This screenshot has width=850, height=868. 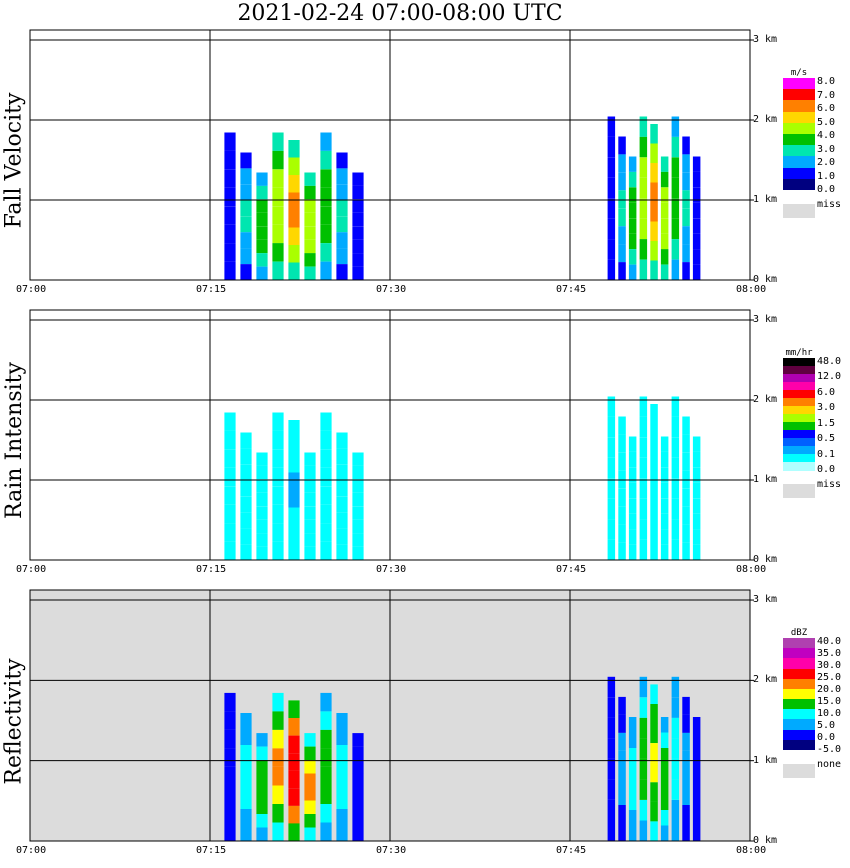 I want to click on rain-intensity-time-tick-label: 08:00, so click(x=751, y=569).